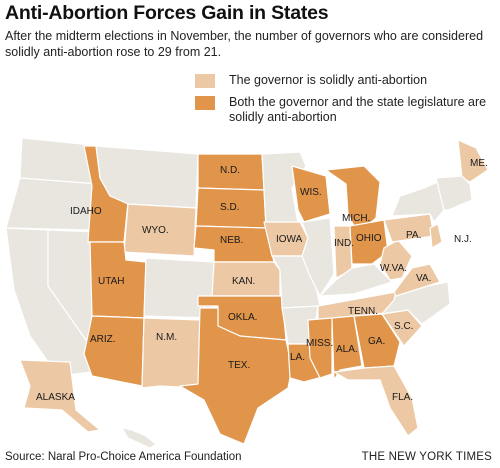  I want to click on state-label-ga: GA., so click(376, 341).